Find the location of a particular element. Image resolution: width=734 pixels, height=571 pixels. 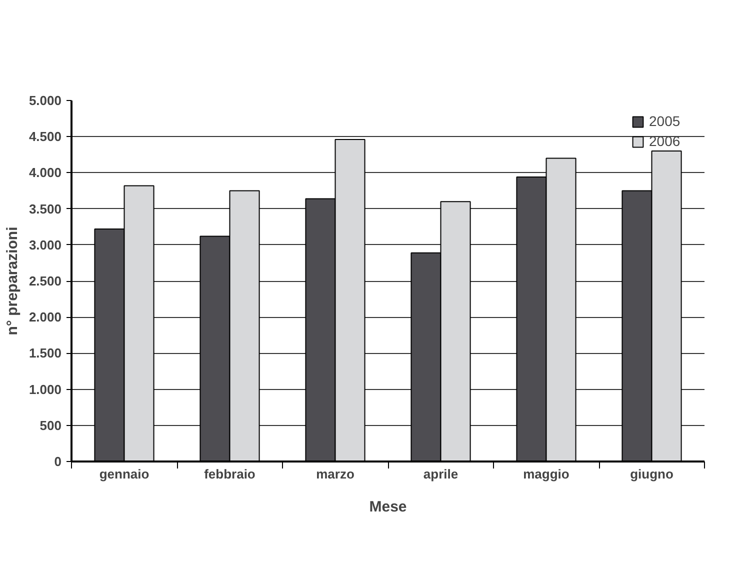

y-tick-label: 4.500 is located at coordinates (45, 136).